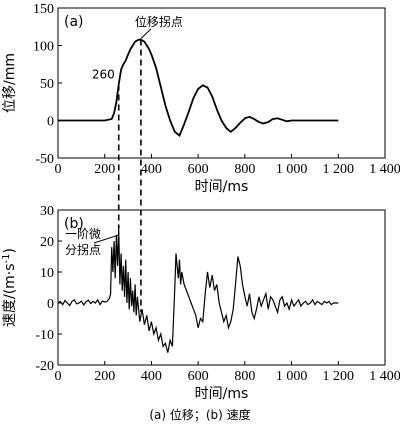 The image size is (400, 430). What do you see at coordinates (50, 304) in the screenshot?
I see `panel-b-y-tick-label: 0` at bounding box center [50, 304].